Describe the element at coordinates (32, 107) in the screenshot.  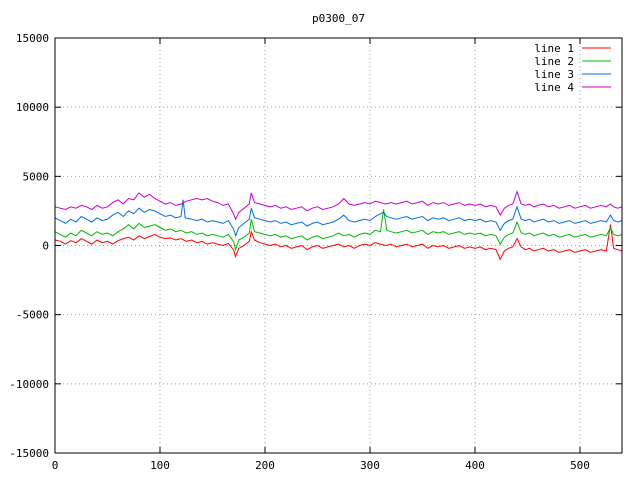
I see `y-tick-label: 10000` at that location.